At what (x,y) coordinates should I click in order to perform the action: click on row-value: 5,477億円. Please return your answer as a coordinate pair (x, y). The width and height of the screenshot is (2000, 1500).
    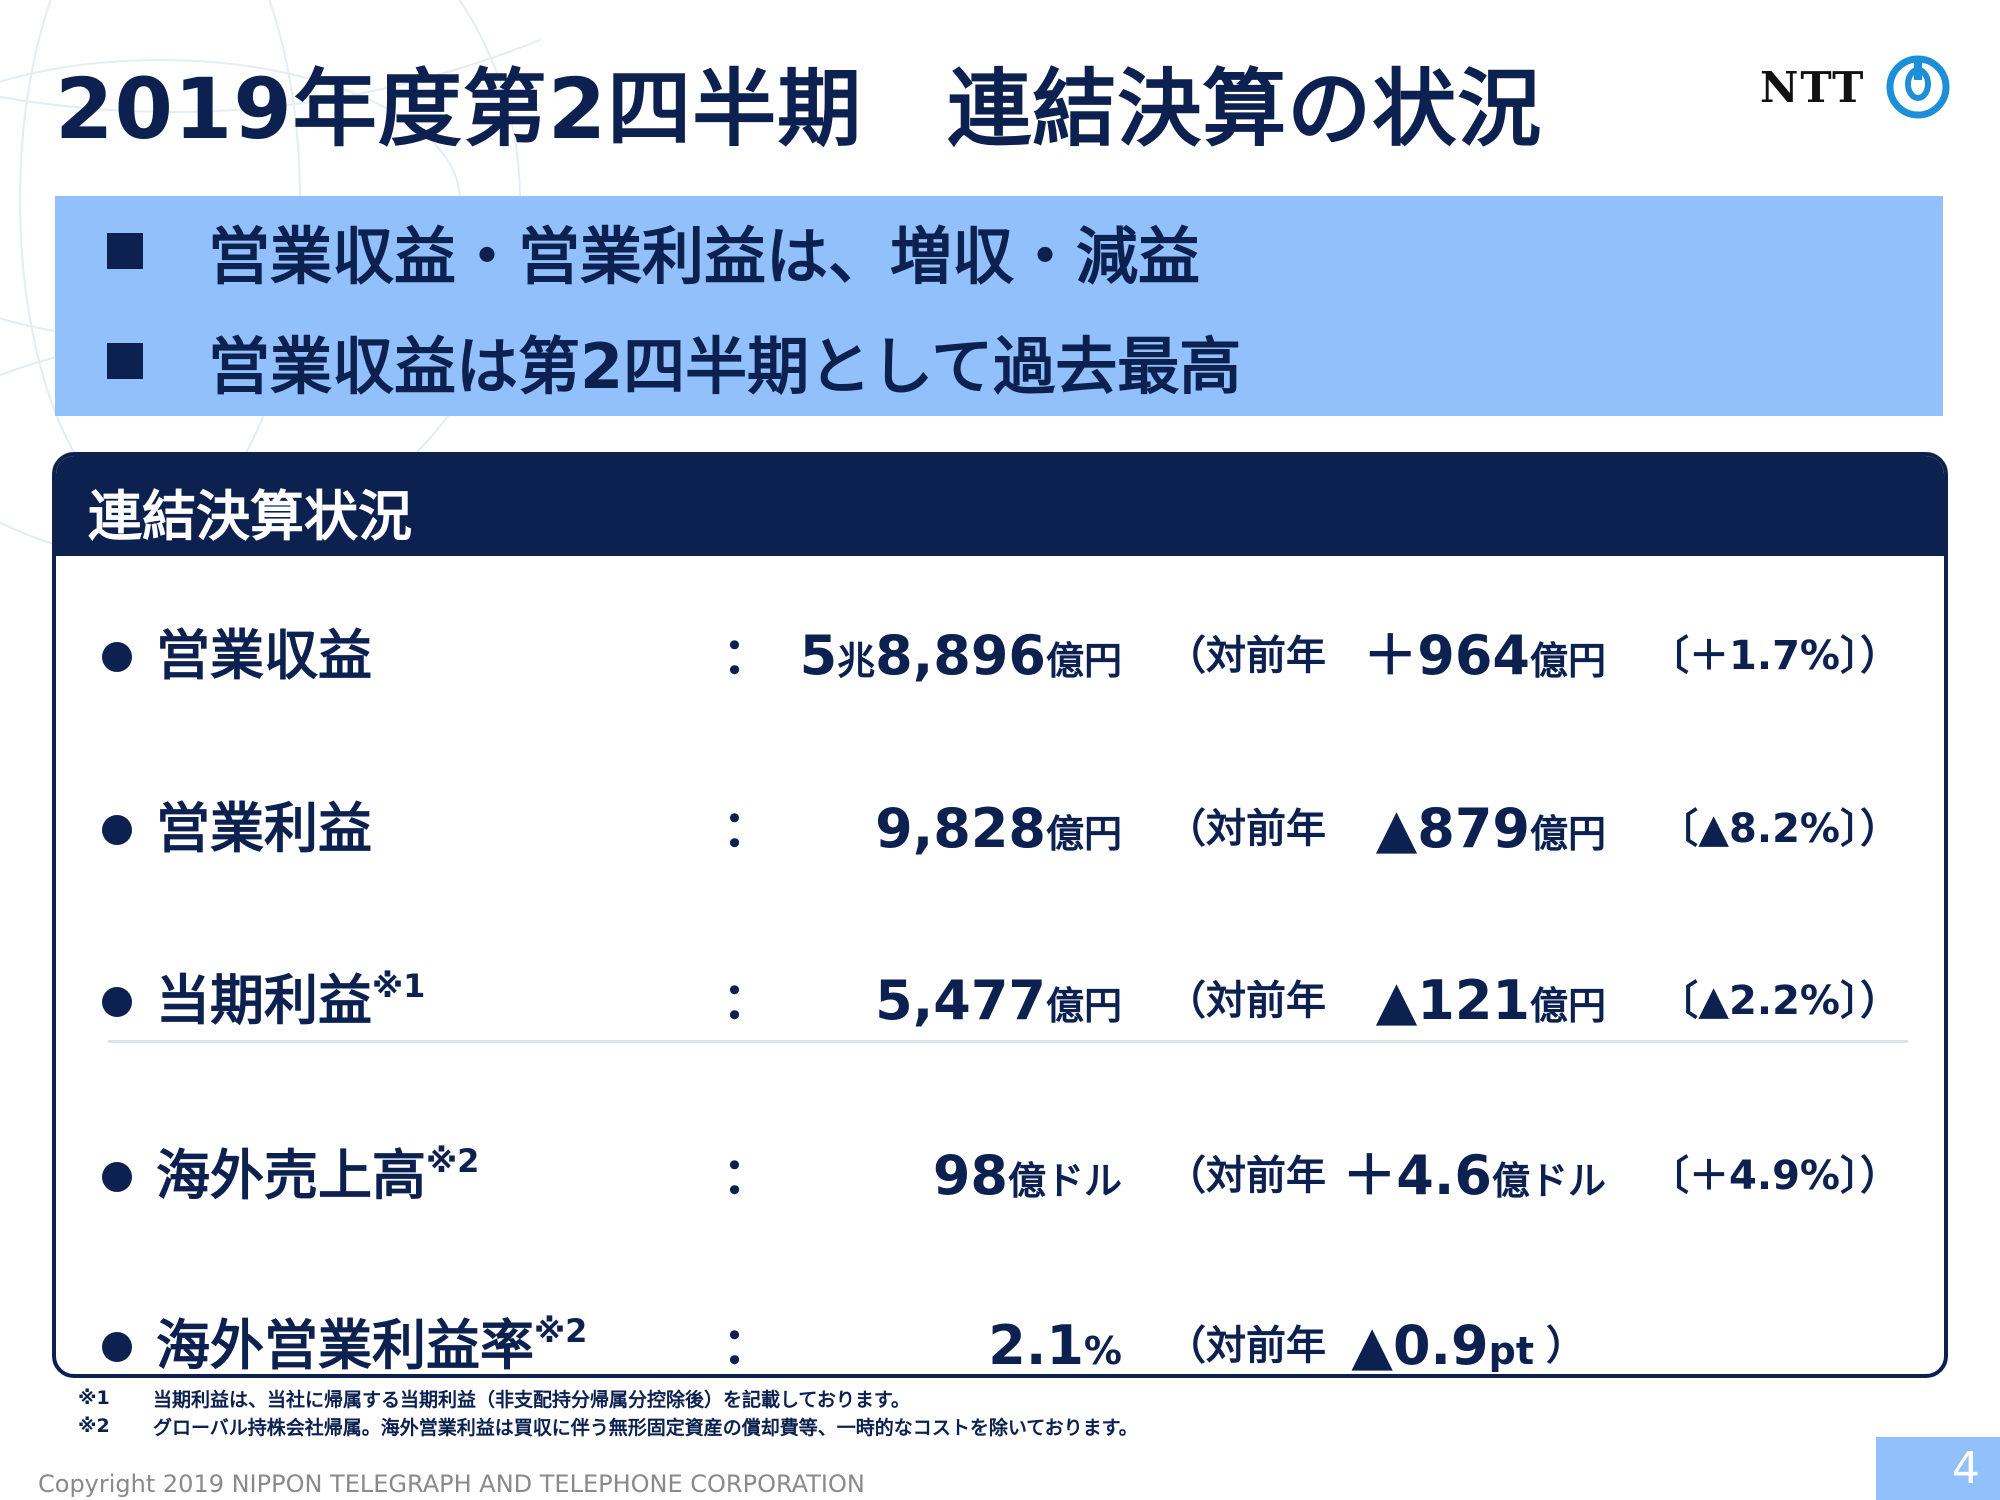
    Looking at the image, I should click on (998, 1000).